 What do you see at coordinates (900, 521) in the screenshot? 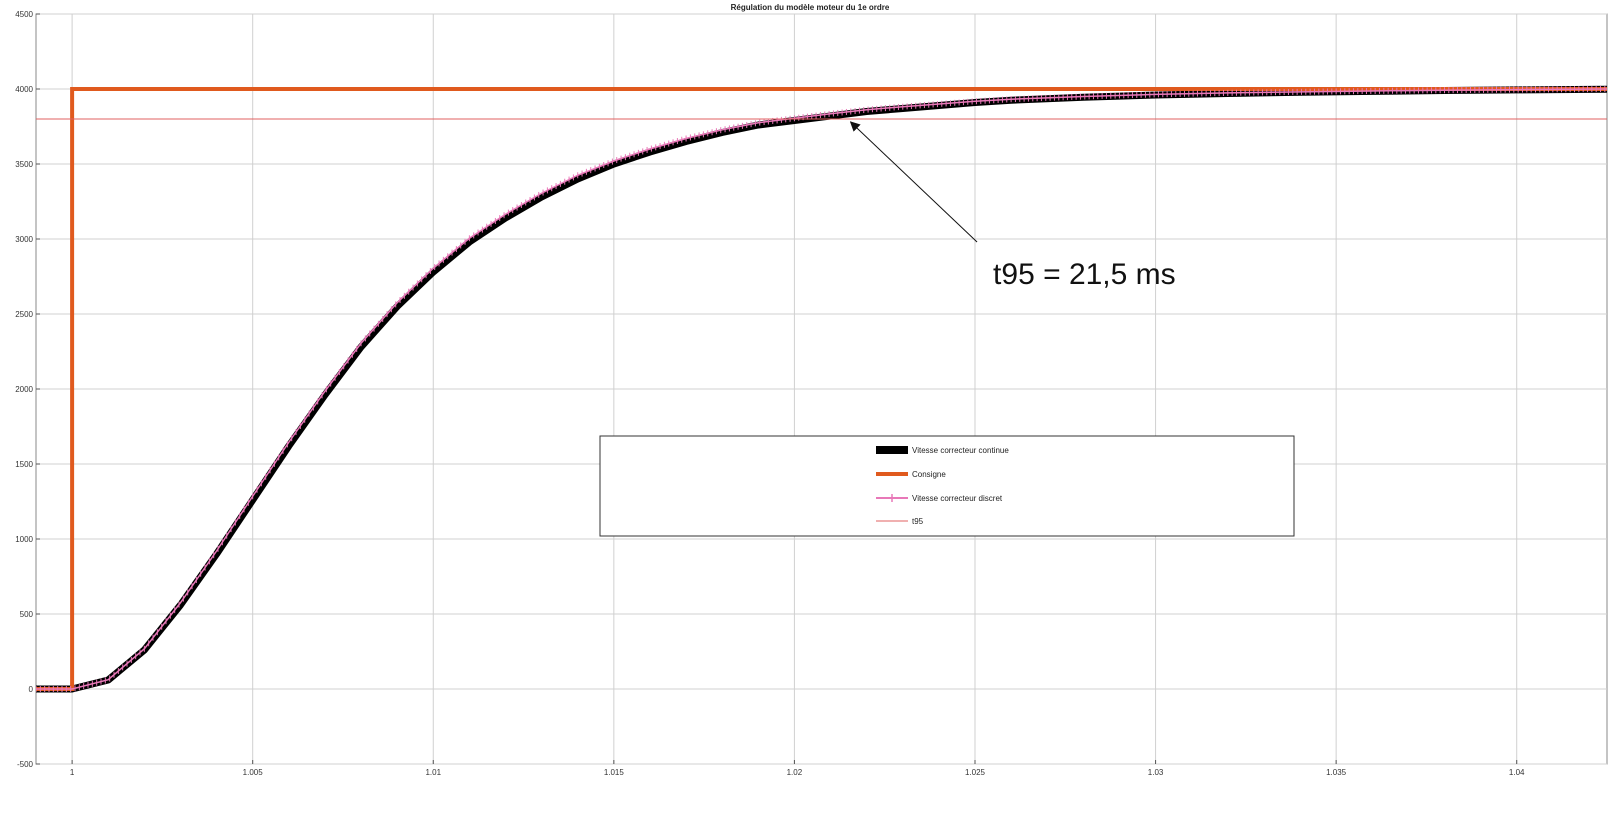
I see `legend-entry-t95: t95` at bounding box center [900, 521].